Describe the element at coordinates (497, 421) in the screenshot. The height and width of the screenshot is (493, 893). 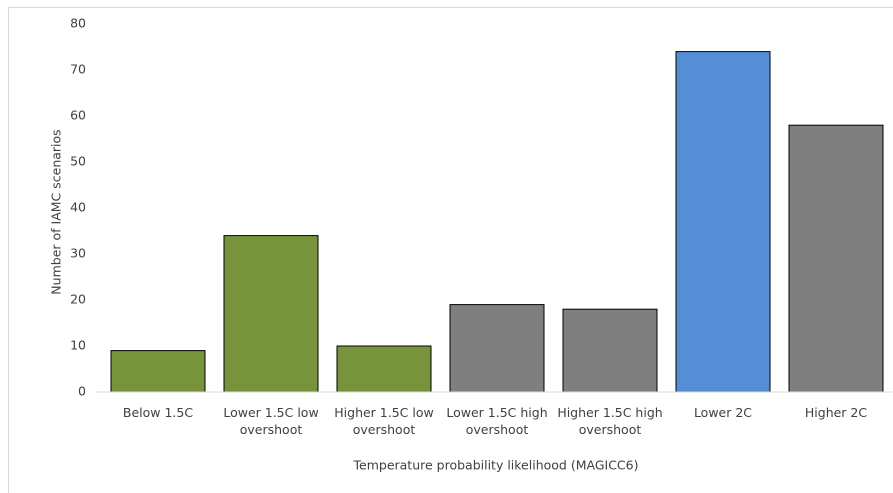
I see `x-tick-label: Lower 1.5C high overshoot` at that location.